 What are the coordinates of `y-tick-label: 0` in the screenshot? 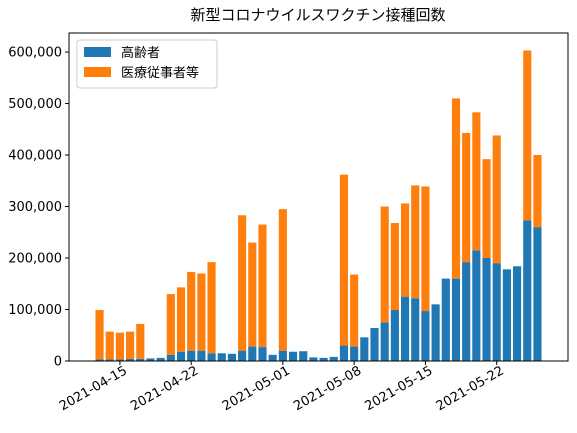 It's located at (58, 362).